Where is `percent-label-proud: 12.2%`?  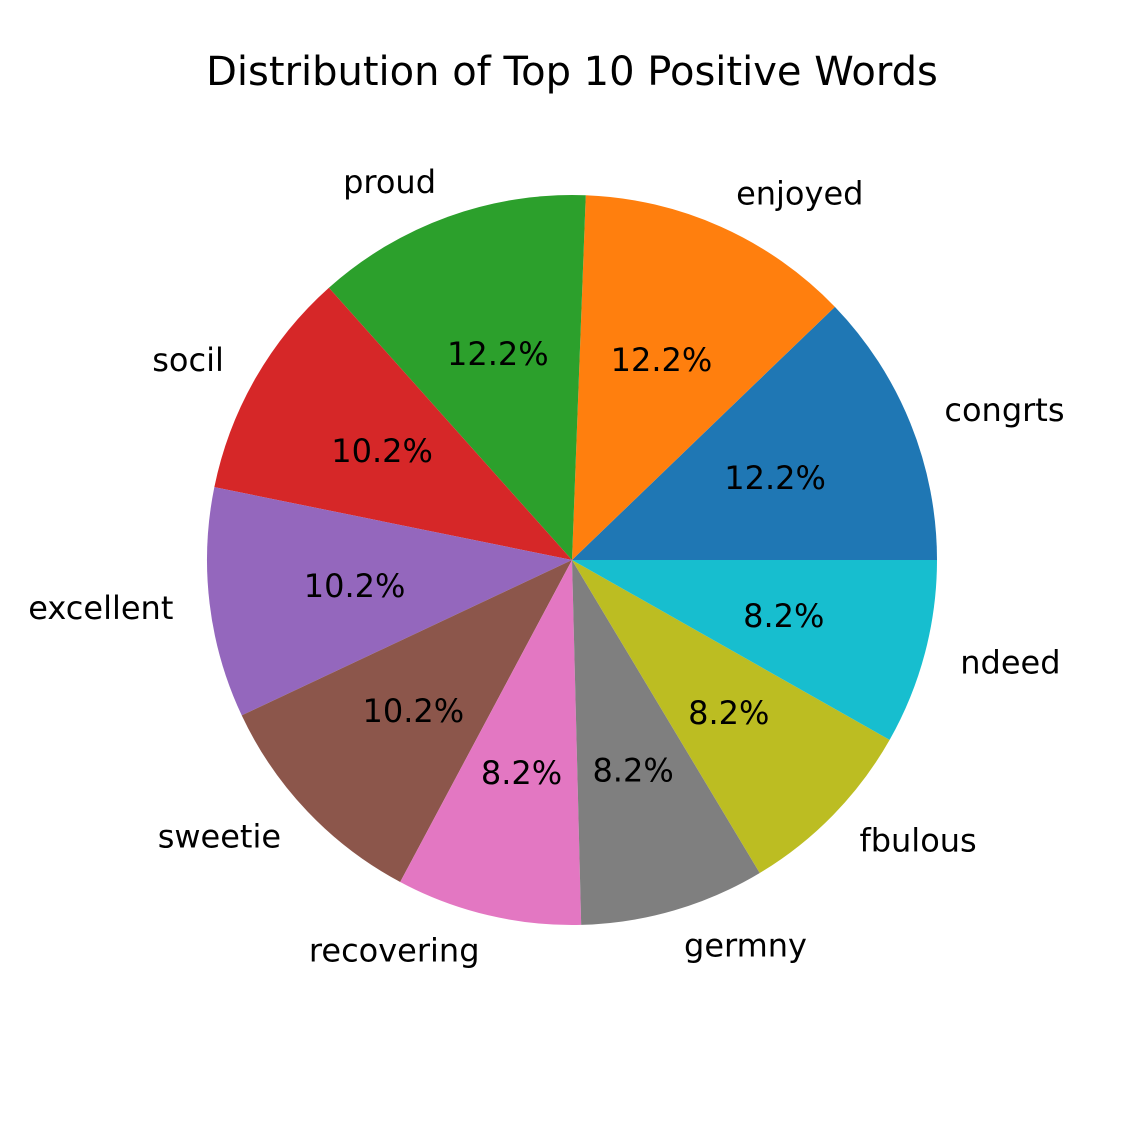
percent-label-proud: 12.2% is located at coordinates (498, 354).